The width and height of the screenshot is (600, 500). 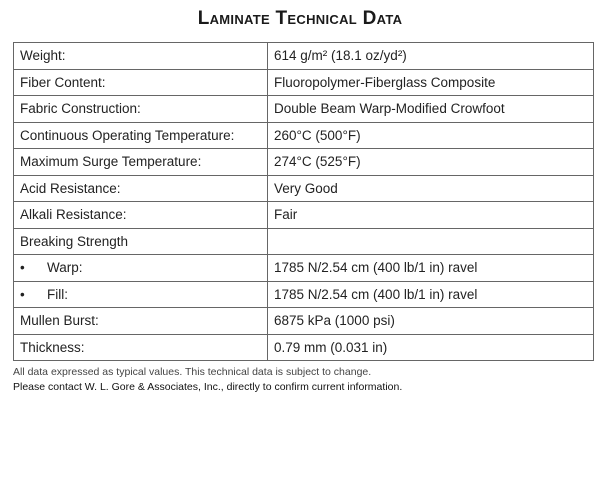 What do you see at coordinates (140, 294) in the screenshot?
I see `row-label-cell: • Fill:` at bounding box center [140, 294].